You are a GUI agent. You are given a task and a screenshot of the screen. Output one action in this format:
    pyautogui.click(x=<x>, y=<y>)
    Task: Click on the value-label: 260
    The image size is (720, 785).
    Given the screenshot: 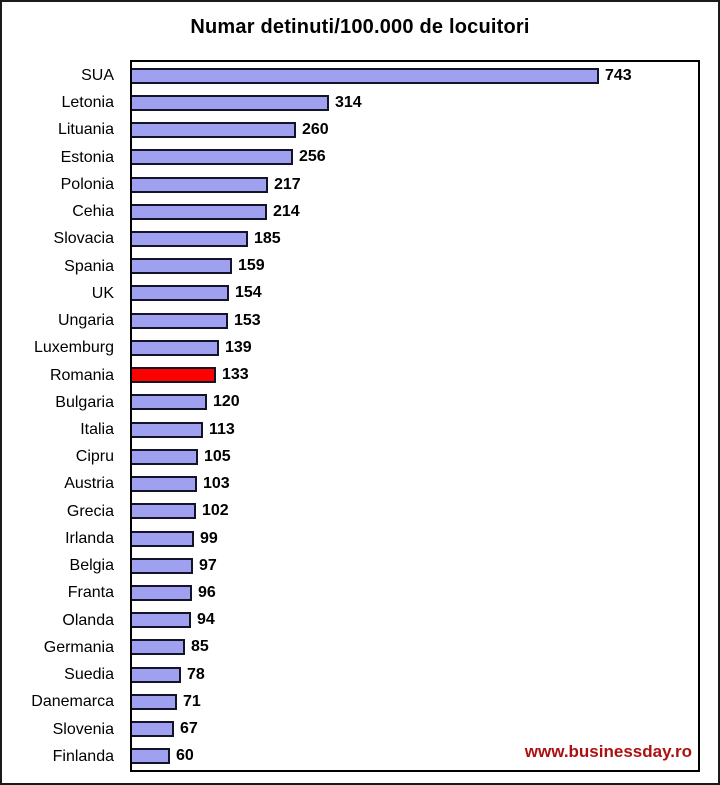 What is the action you would take?
    pyautogui.click(x=315, y=130)
    